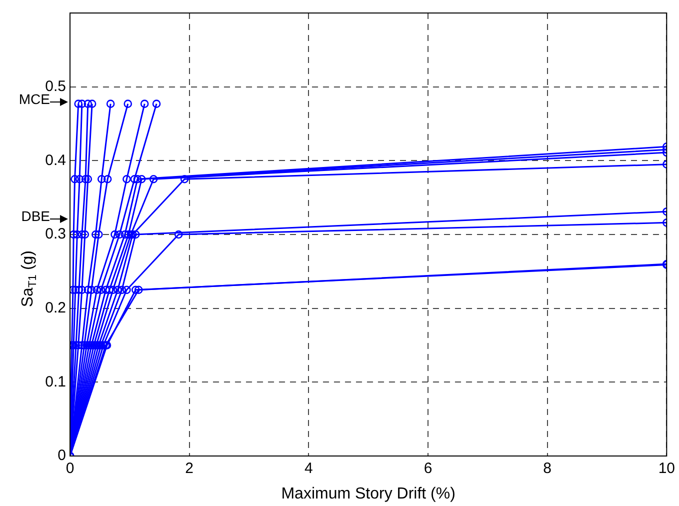  I want to click on x-axis-title: Maximum Story Drift (%), so click(368, 493).